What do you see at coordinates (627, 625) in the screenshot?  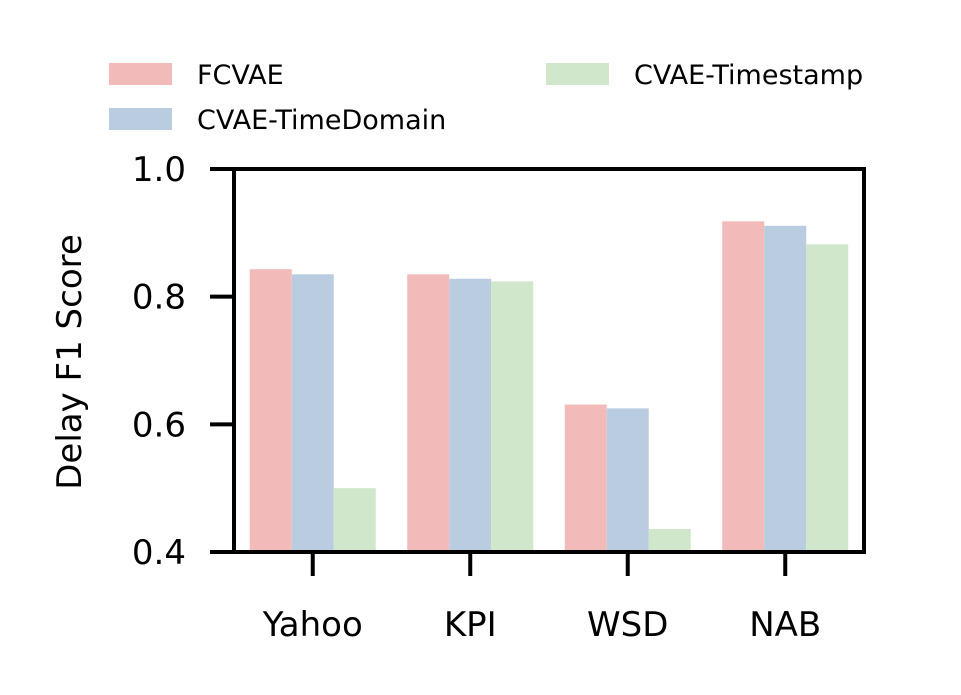 I see `x-tick-label: WSD` at bounding box center [627, 625].